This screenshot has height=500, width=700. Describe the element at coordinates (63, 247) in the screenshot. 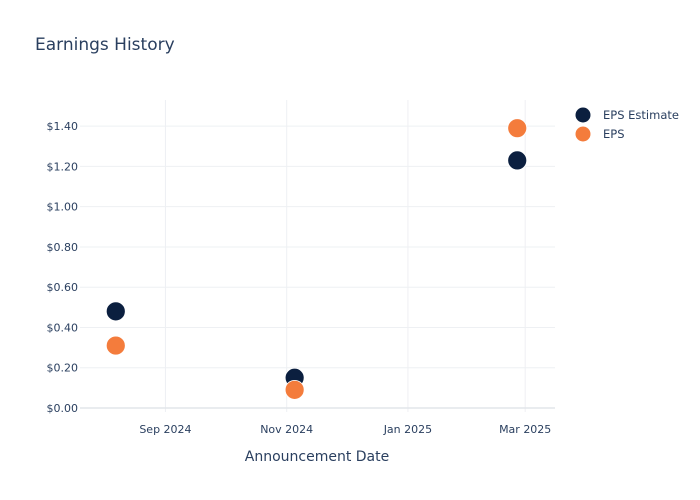

I see `y-tick-label: $0.80` at that location.